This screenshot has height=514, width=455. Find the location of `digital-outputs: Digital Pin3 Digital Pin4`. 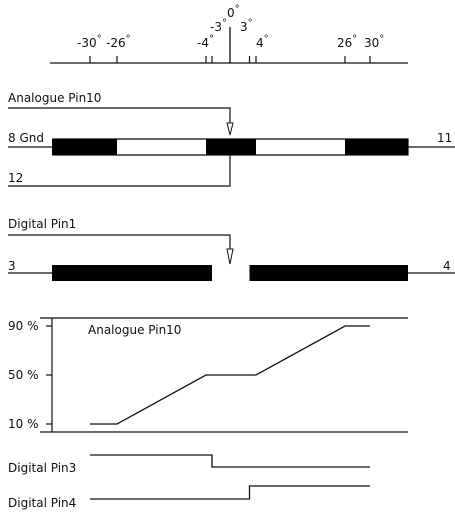

digital-outputs: Digital Pin3 Digital Pin4 is located at coordinates (189, 482).